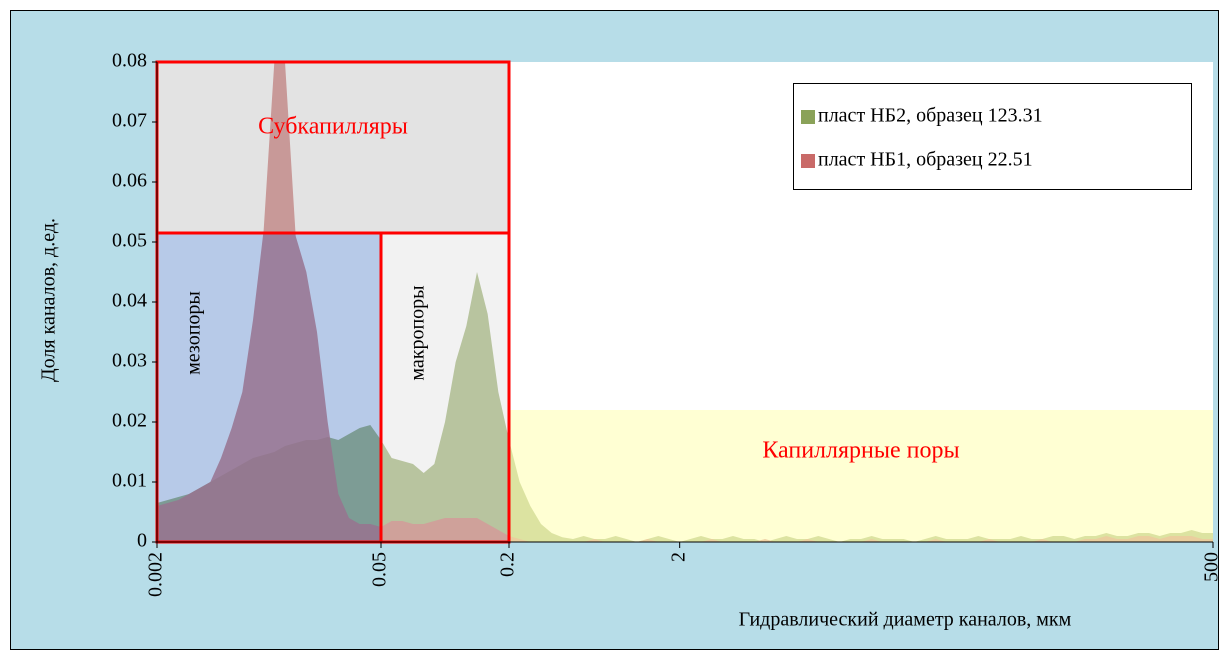 This screenshot has height=660, width=1229. Describe the element at coordinates (380, 569) in the screenshot. I see `x-tick-label: 0.05` at that location.